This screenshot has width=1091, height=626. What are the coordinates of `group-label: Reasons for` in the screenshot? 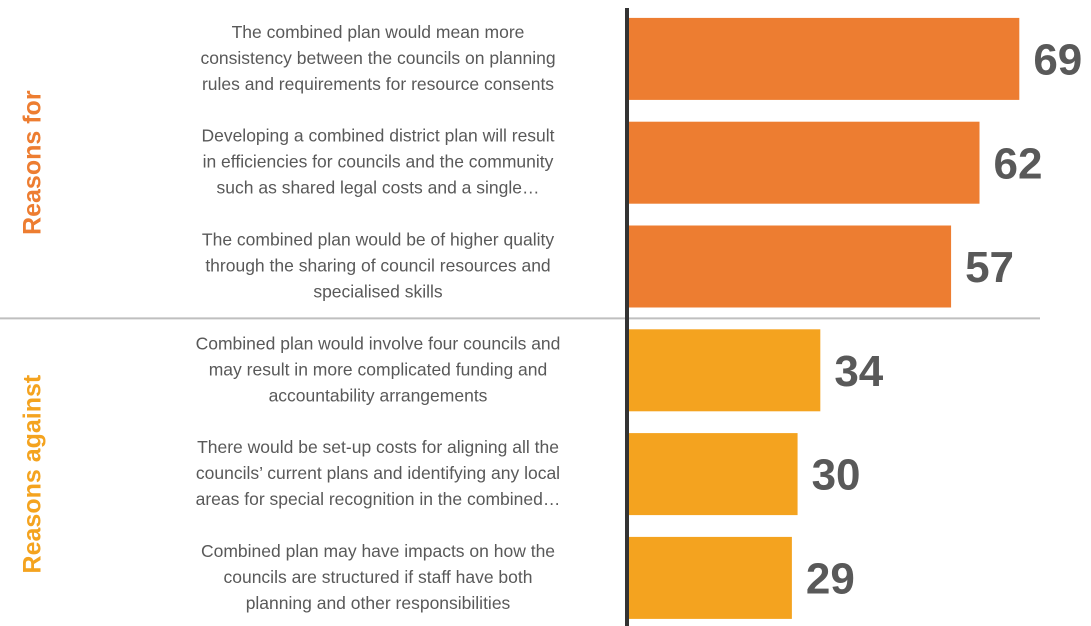 It's located at (33, 162).